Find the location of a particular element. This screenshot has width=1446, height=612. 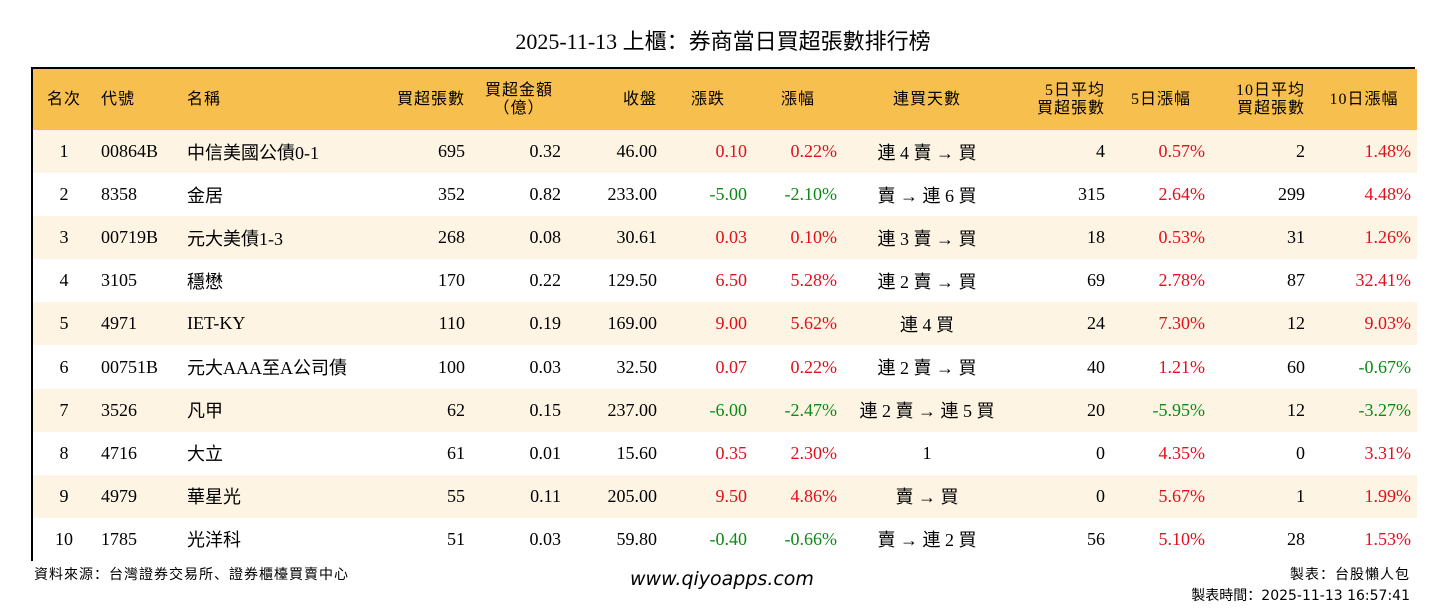

cell-pct5: -5.95% is located at coordinates (1179, 409).